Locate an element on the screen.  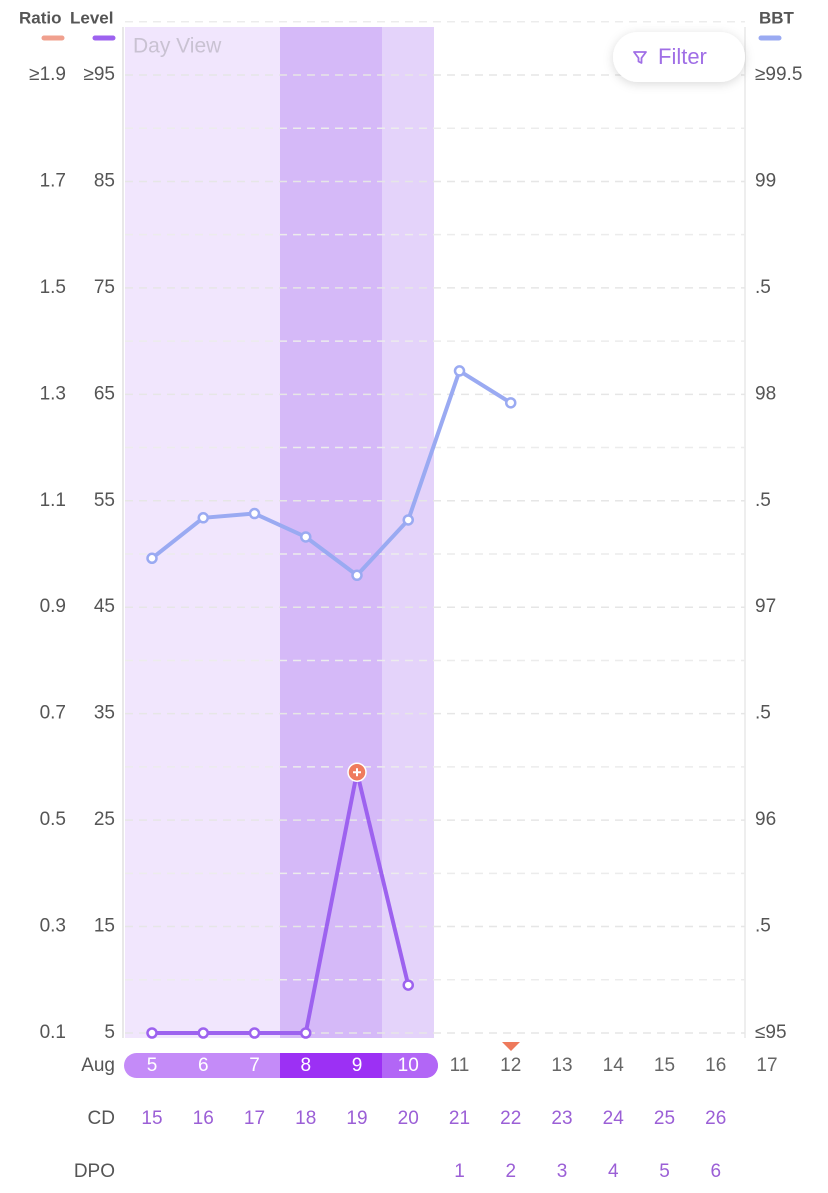
x-tick-label: 15 is located at coordinates (664, 1065).